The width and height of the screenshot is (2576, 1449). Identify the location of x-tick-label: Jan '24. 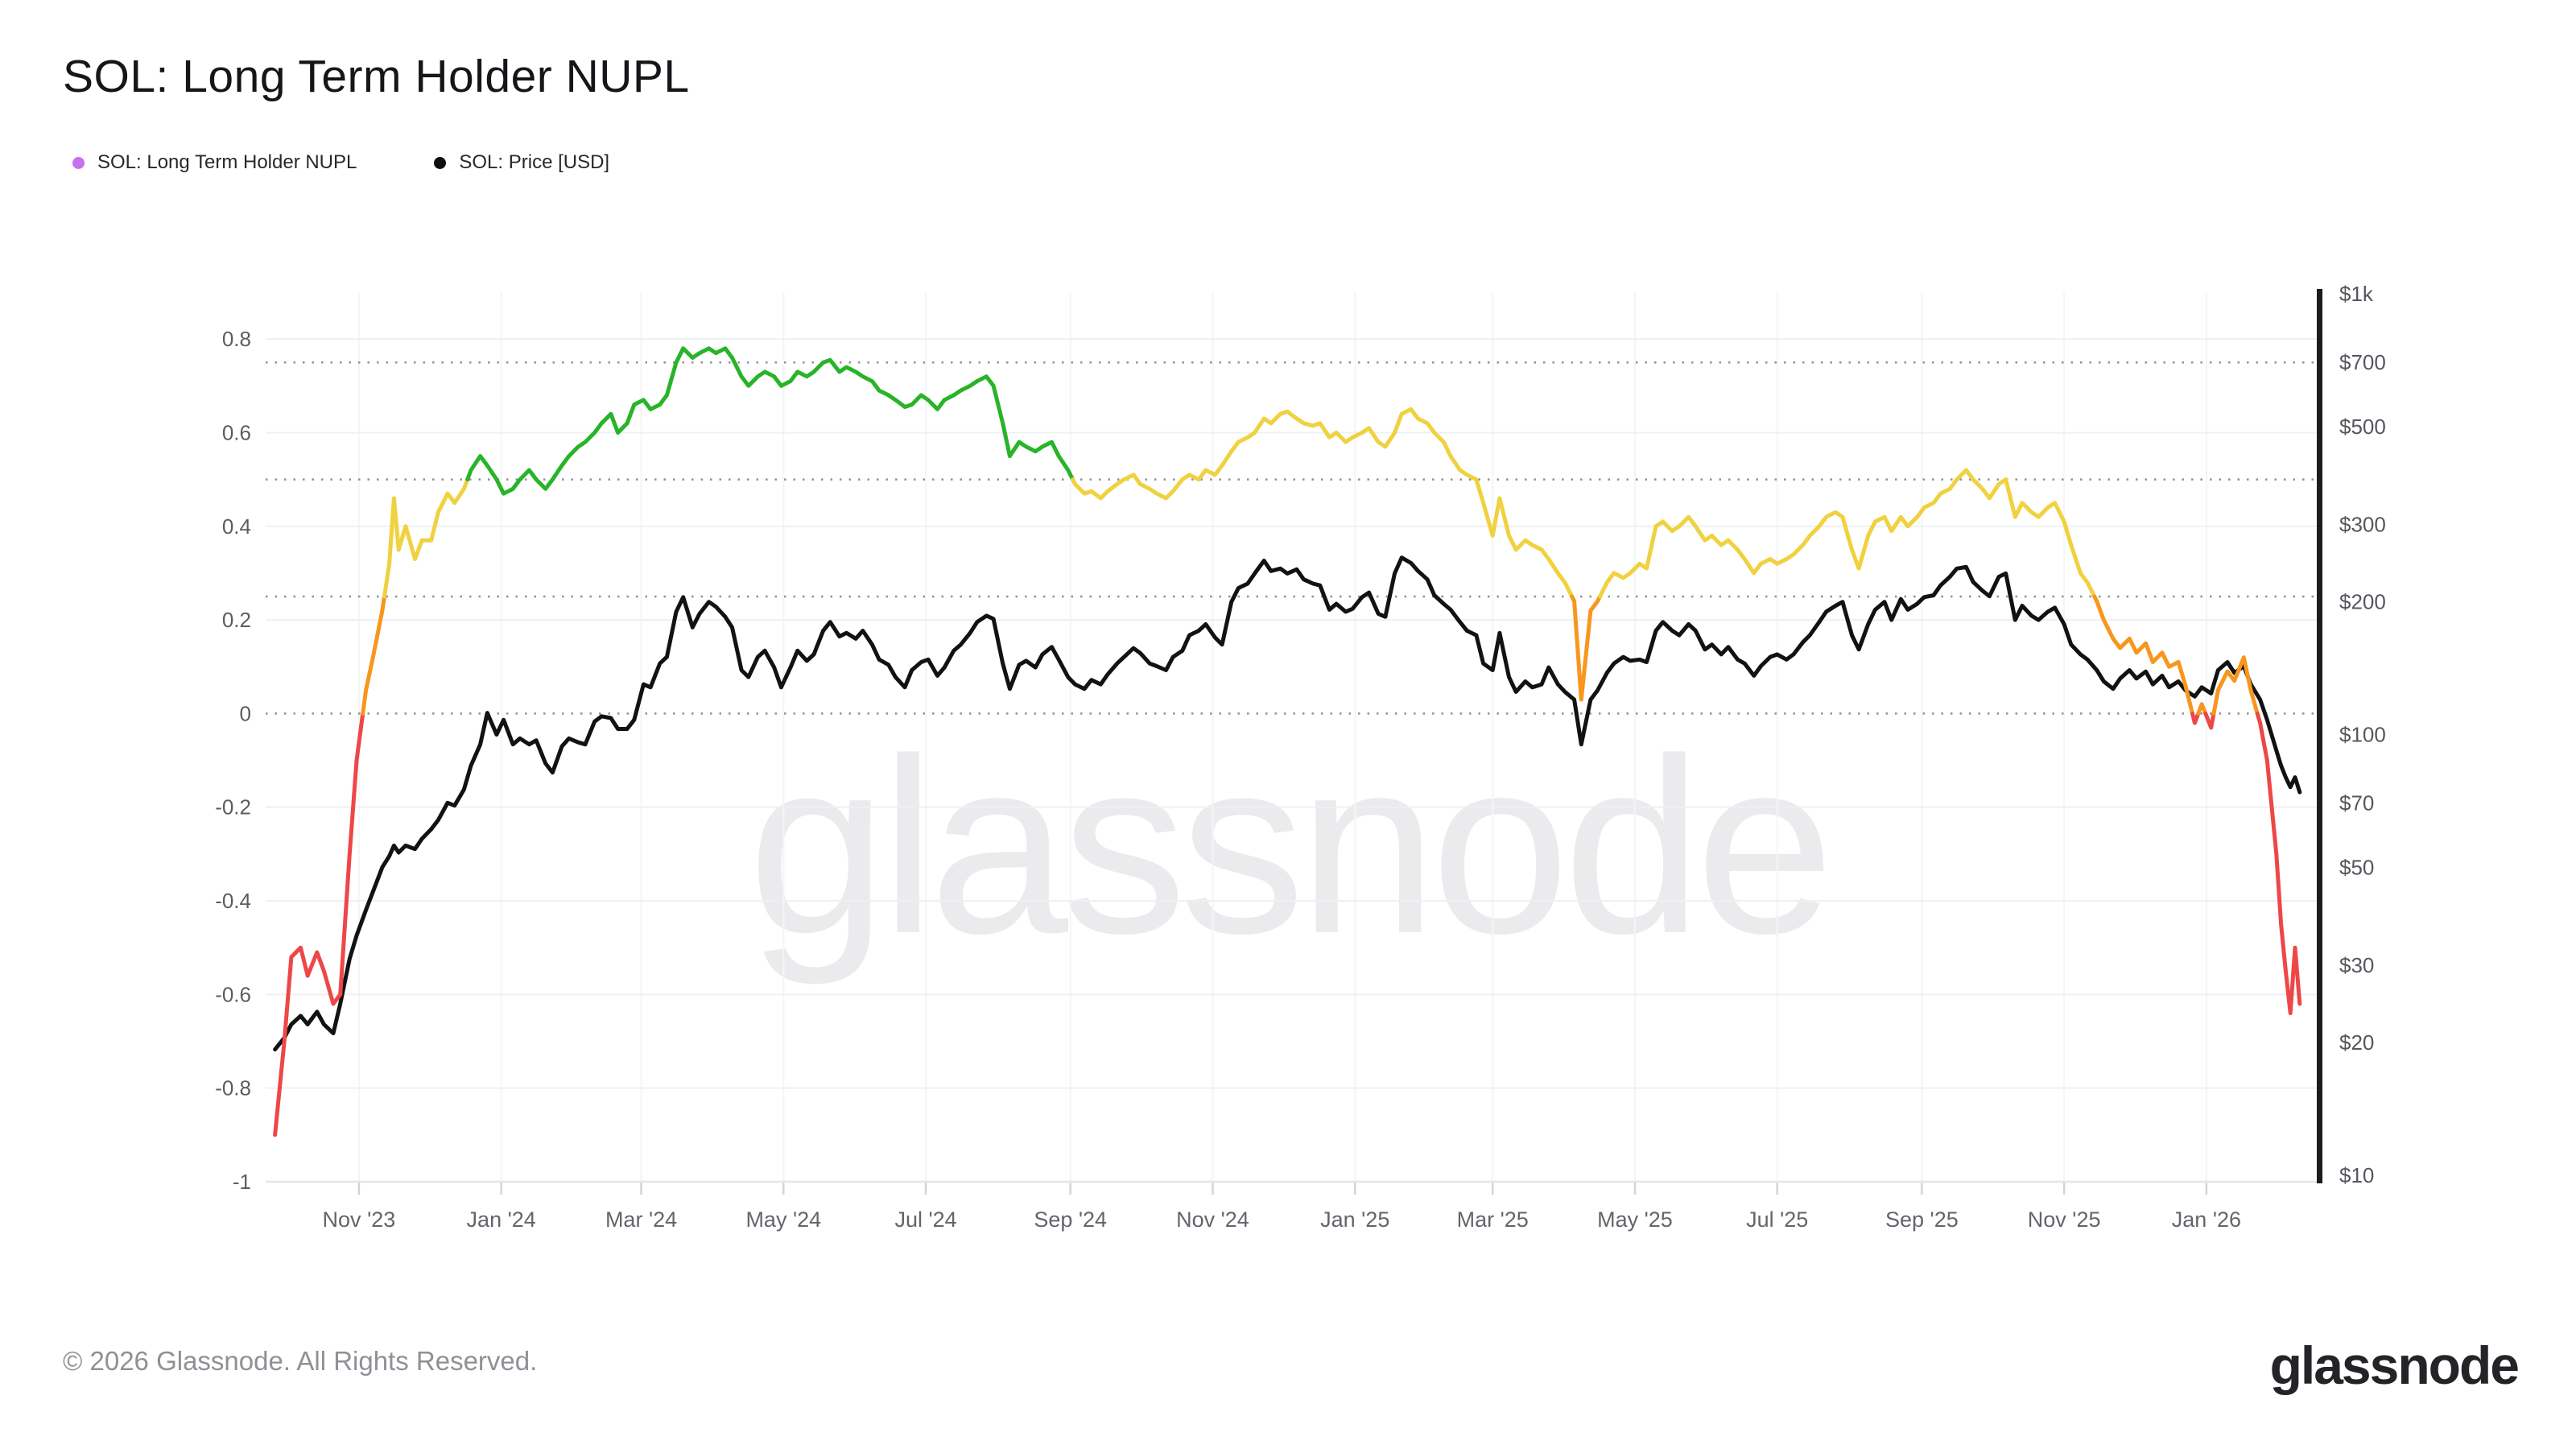
(501, 1220).